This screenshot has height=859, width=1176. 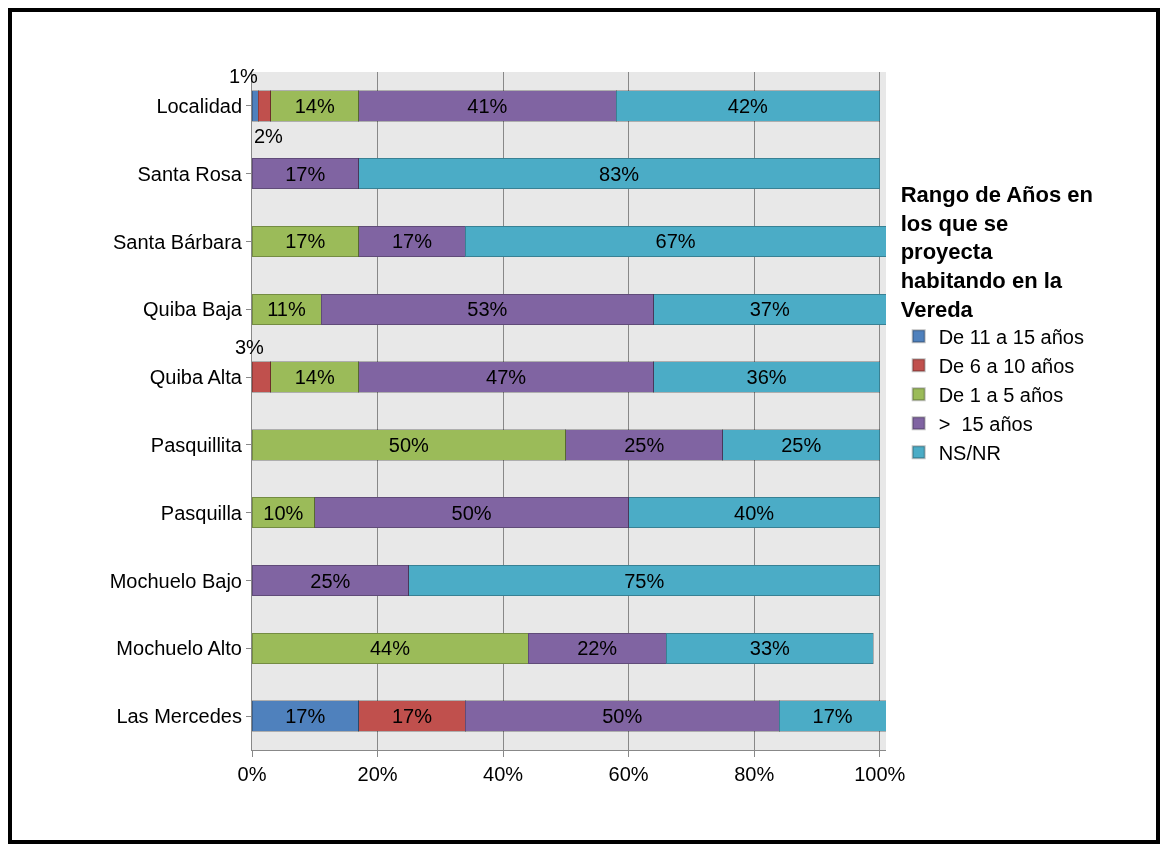 What do you see at coordinates (675, 241) in the screenshot?
I see `data-label: 67%` at bounding box center [675, 241].